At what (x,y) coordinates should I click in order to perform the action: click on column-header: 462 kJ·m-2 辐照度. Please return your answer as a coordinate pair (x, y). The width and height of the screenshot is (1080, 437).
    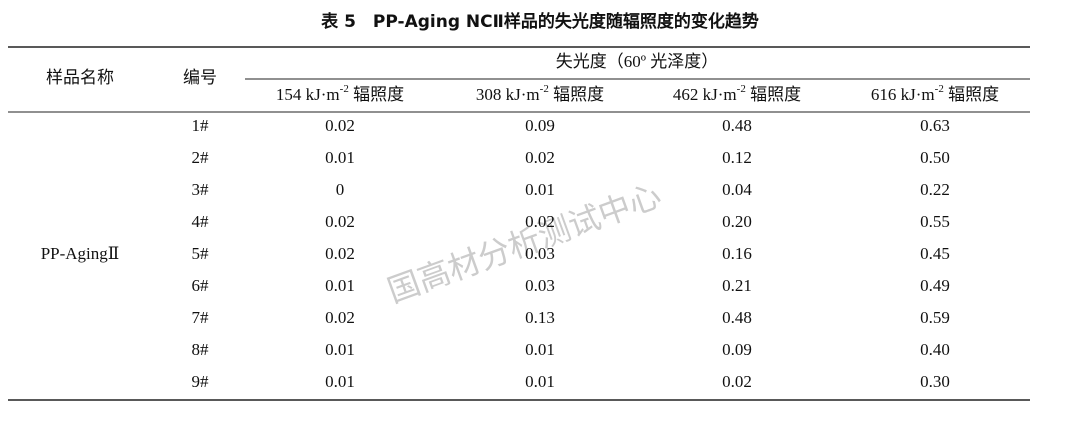
    Looking at the image, I should click on (737, 93).